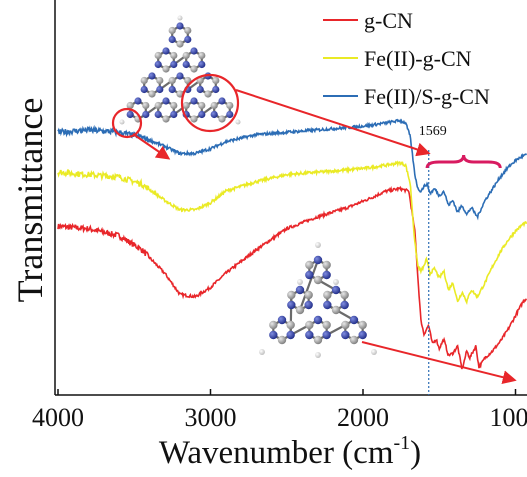 The height and width of the screenshot is (477, 527). I want to click on y-axis-label: Transmittance, so click(30, 200).